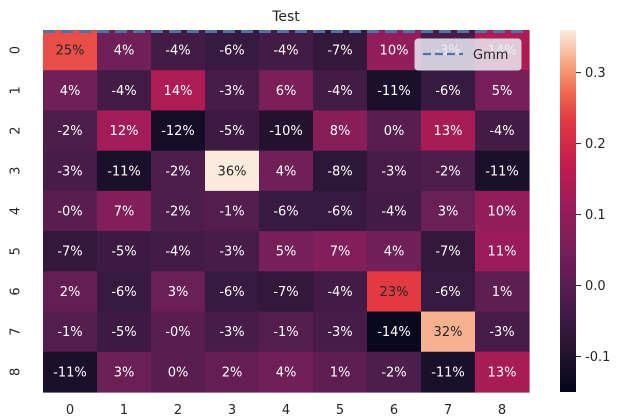 Image resolution: width=630 pixels, height=420 pixels. Describe the element at coordinates (15, 332) in the screenshot. I see `y-tick-label: 7` at that location.